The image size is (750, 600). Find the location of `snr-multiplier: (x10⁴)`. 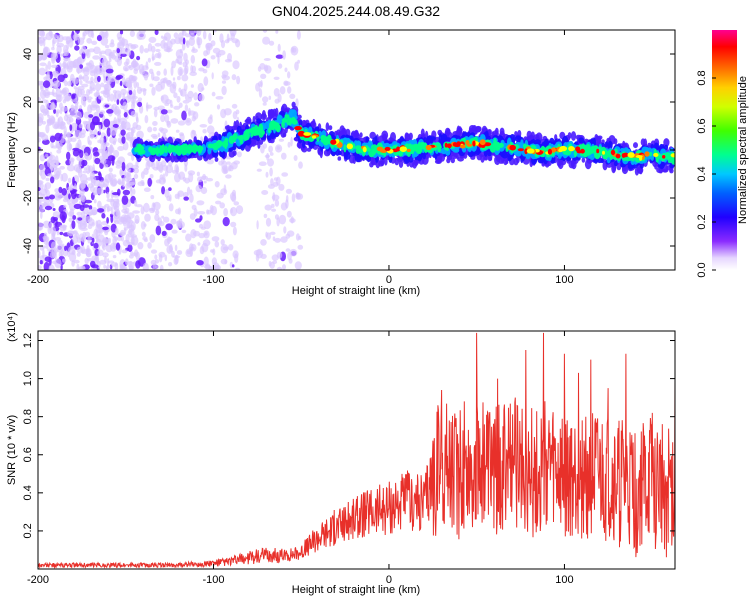

snr-multiplier: (x10⁴) is located at coordinates (12, 327).